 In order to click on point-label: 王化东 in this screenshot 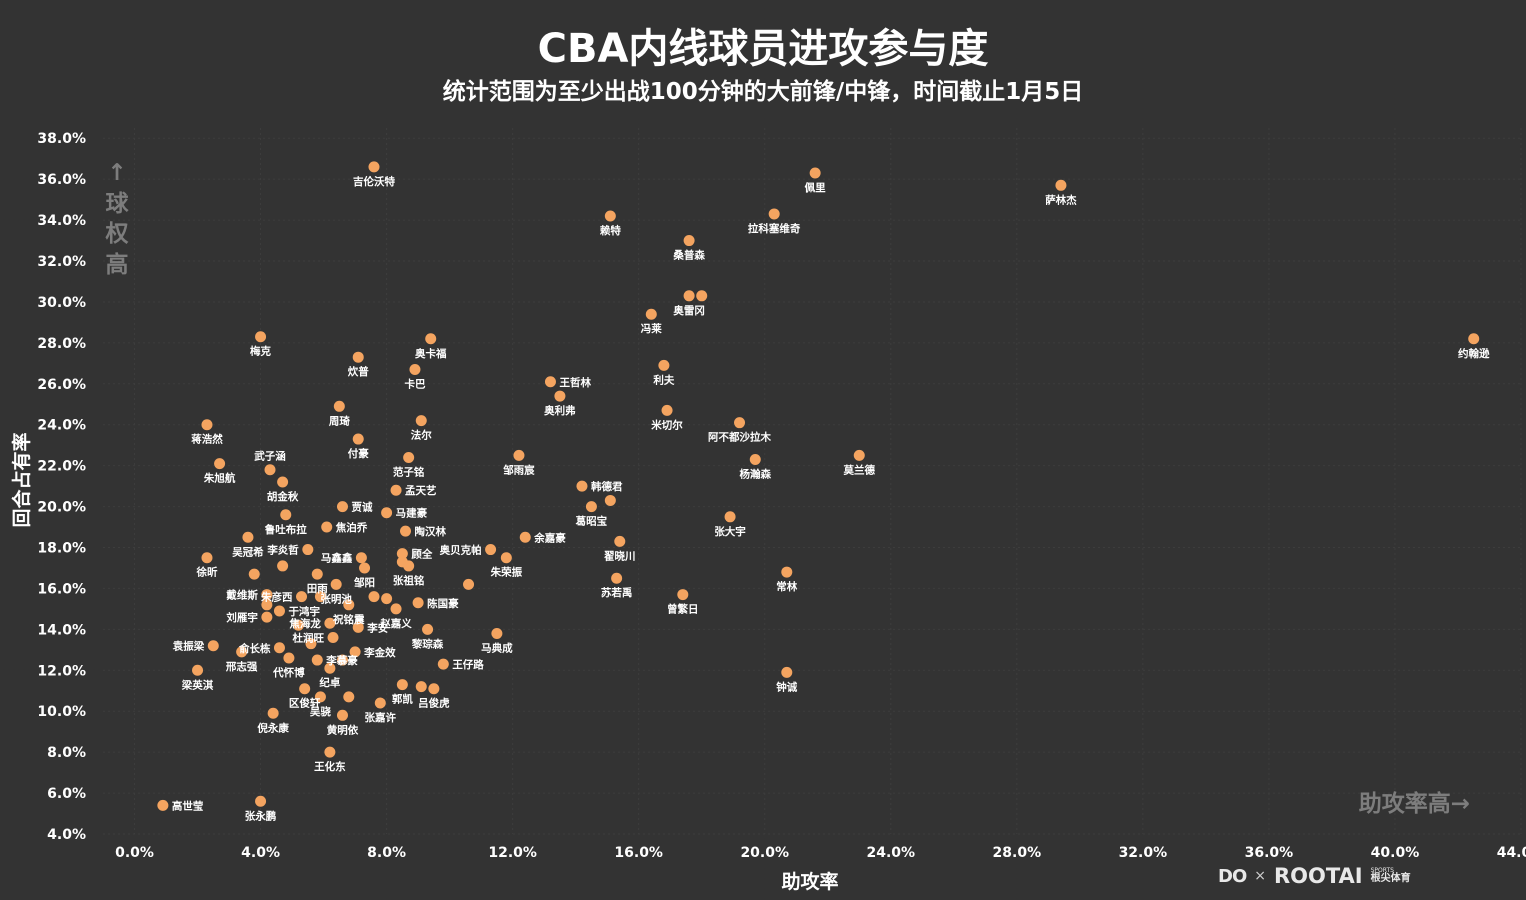, I will do `click(330, 766)`.